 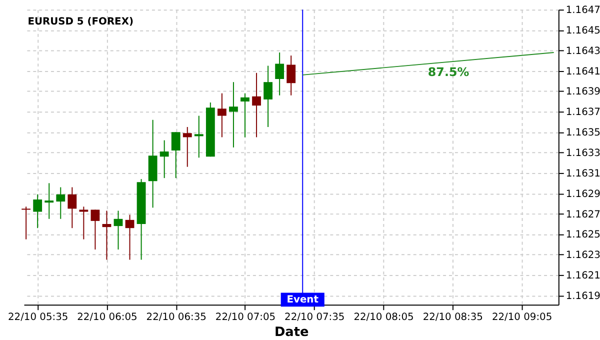 I want to click on x-tick-label: 22/10 06:05, so click(x=107, y=317).